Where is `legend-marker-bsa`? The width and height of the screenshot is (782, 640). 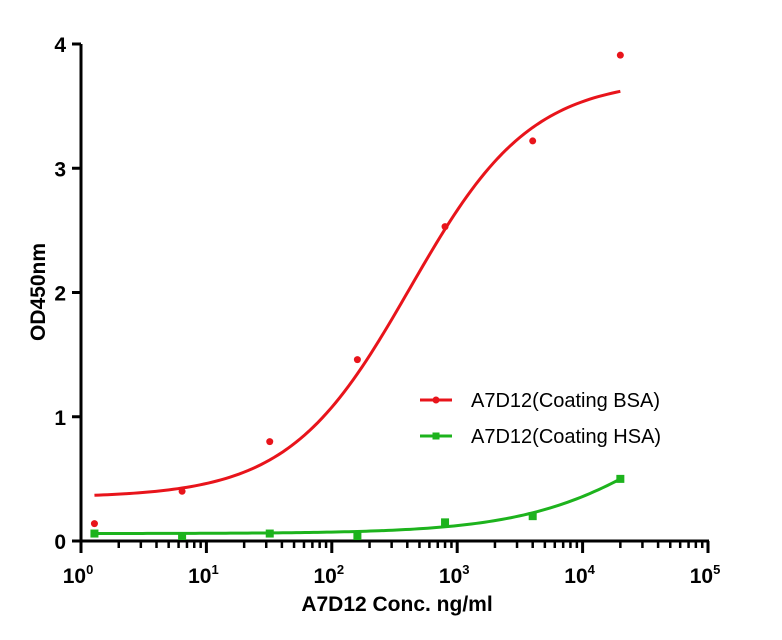
legend-marker-bsa is located at coordinates (436, 400).